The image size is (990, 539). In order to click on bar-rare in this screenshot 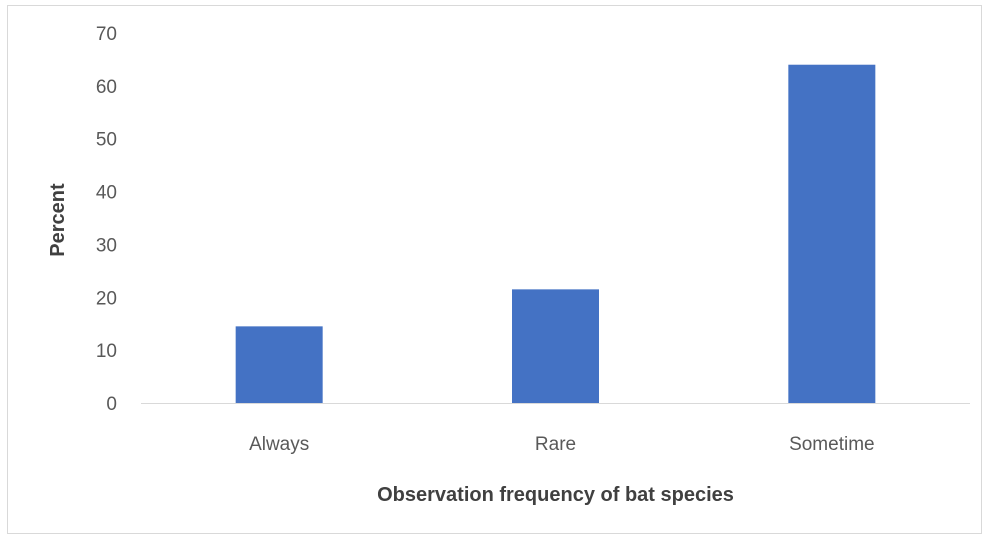, I will do `click(555, 346)`.